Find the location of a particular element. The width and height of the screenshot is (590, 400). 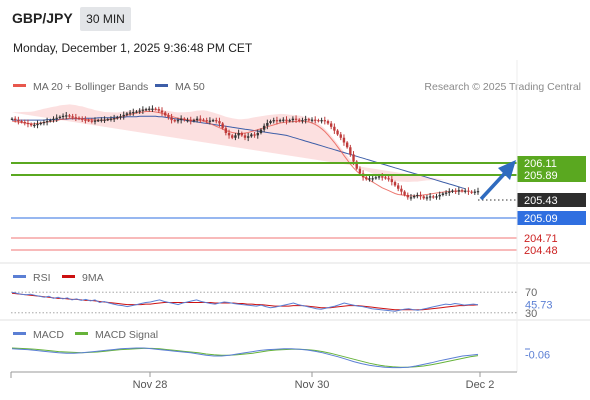

timeframe-badge: 30 MIN is located at coordinates (105, 19).